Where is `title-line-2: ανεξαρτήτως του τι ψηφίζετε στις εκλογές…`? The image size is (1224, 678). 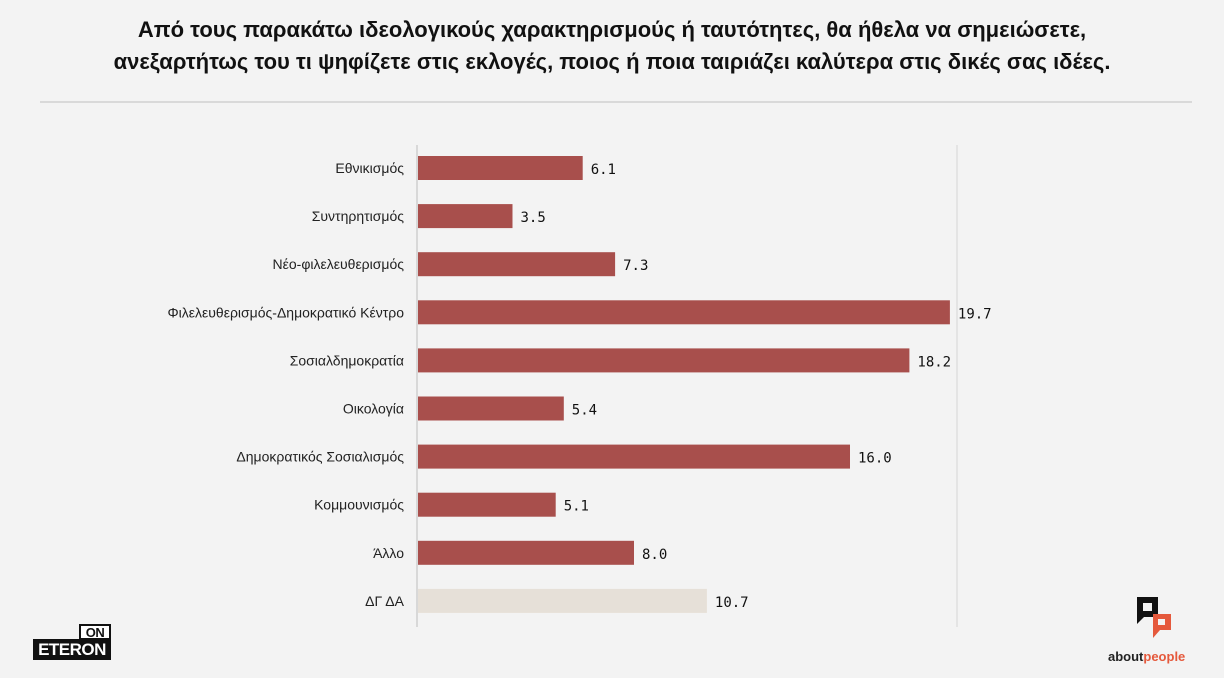
title-line-2: ανεξαρτήτως του τι ψηφίζετε στις εκλογές… is located at coordinates (612, 61).